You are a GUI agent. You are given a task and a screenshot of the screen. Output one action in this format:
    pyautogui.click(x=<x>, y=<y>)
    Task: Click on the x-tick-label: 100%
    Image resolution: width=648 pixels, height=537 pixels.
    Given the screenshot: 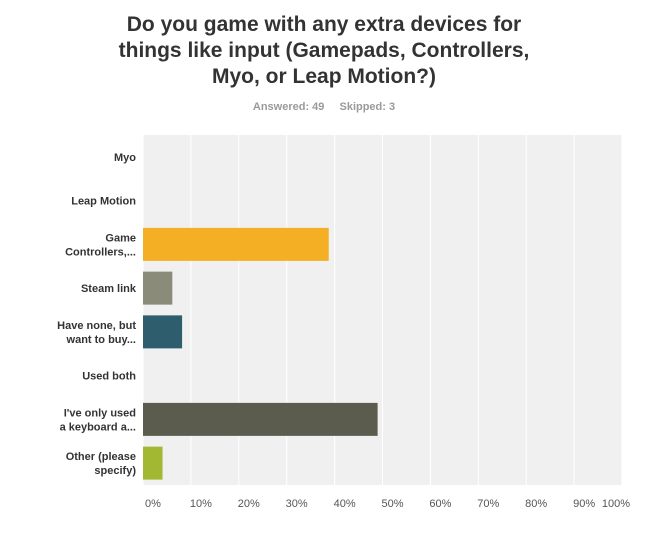 What is the action you would take?
    pyautogui.click(x=616, y=504)
    